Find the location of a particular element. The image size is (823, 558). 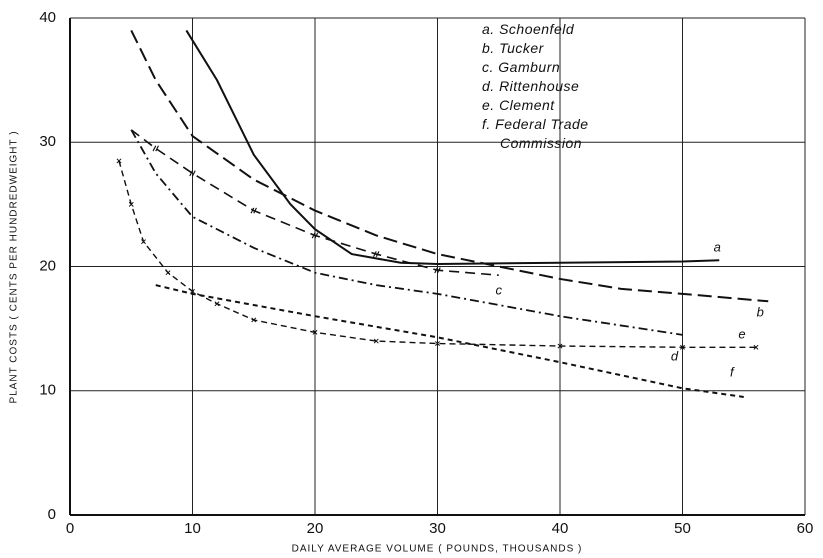

line-end-label: c is located at coordinates (499, 290).